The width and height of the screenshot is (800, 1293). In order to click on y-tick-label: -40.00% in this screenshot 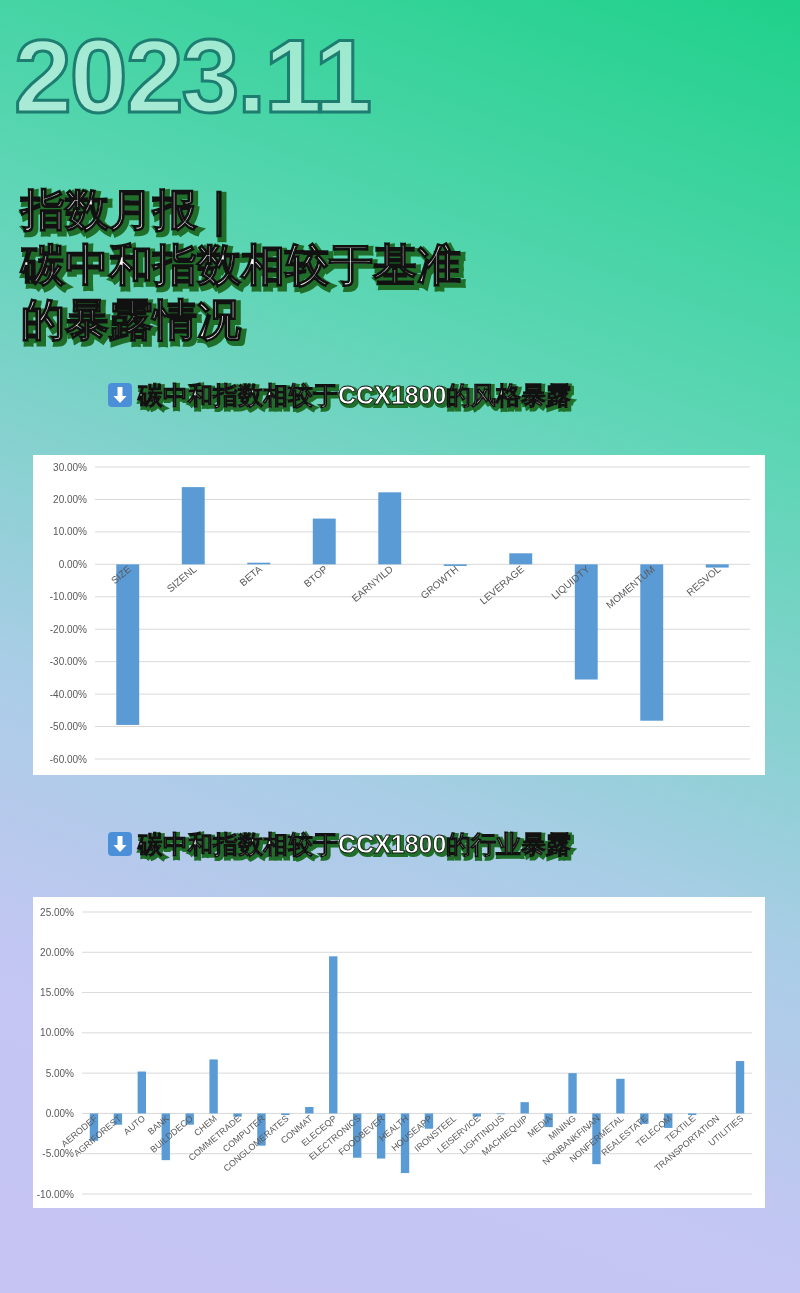, I will do `click(68, 694)`.